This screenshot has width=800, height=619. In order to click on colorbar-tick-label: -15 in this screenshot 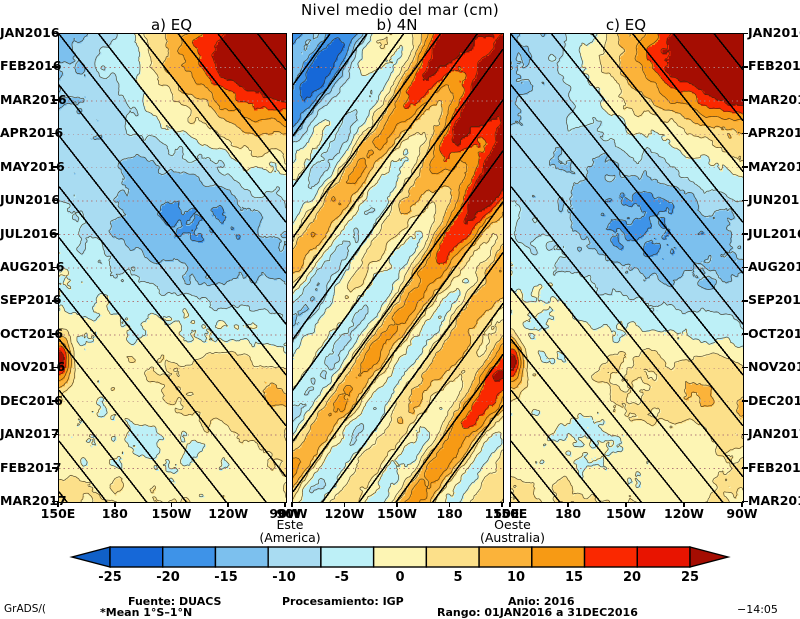, I will do `click(226, 577)`.